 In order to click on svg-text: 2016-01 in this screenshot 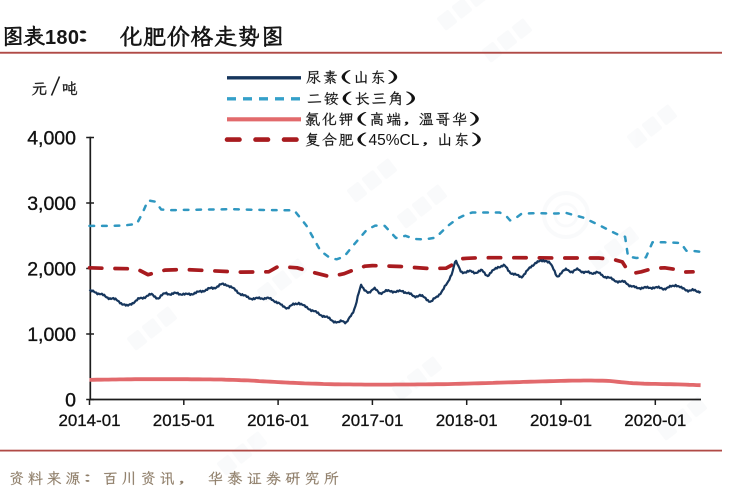, I will do `click(278, 420)`.